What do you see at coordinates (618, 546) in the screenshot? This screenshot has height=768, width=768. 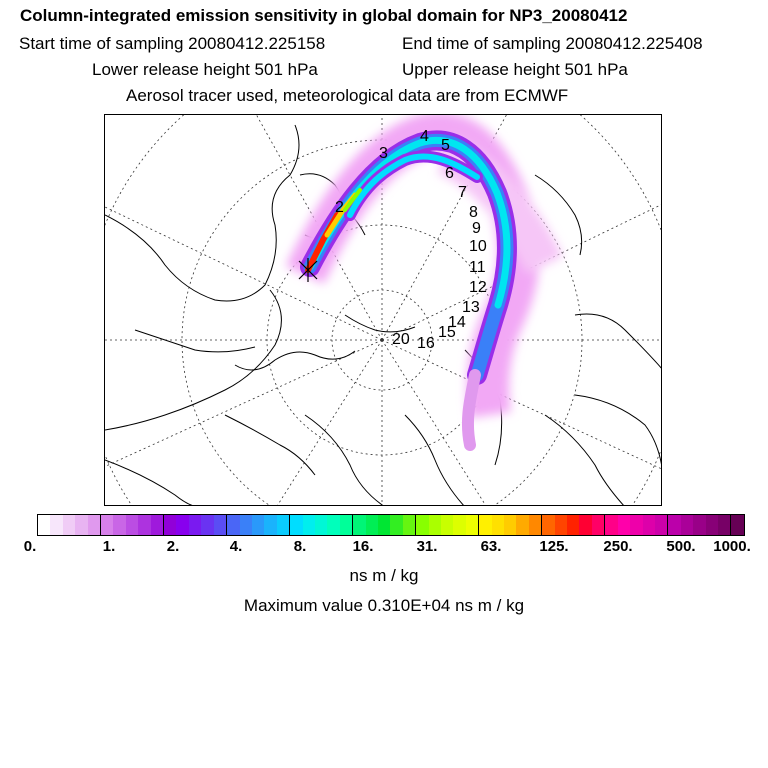 I see `colorbar-tick: 250.` at bounding box center [618, 546].